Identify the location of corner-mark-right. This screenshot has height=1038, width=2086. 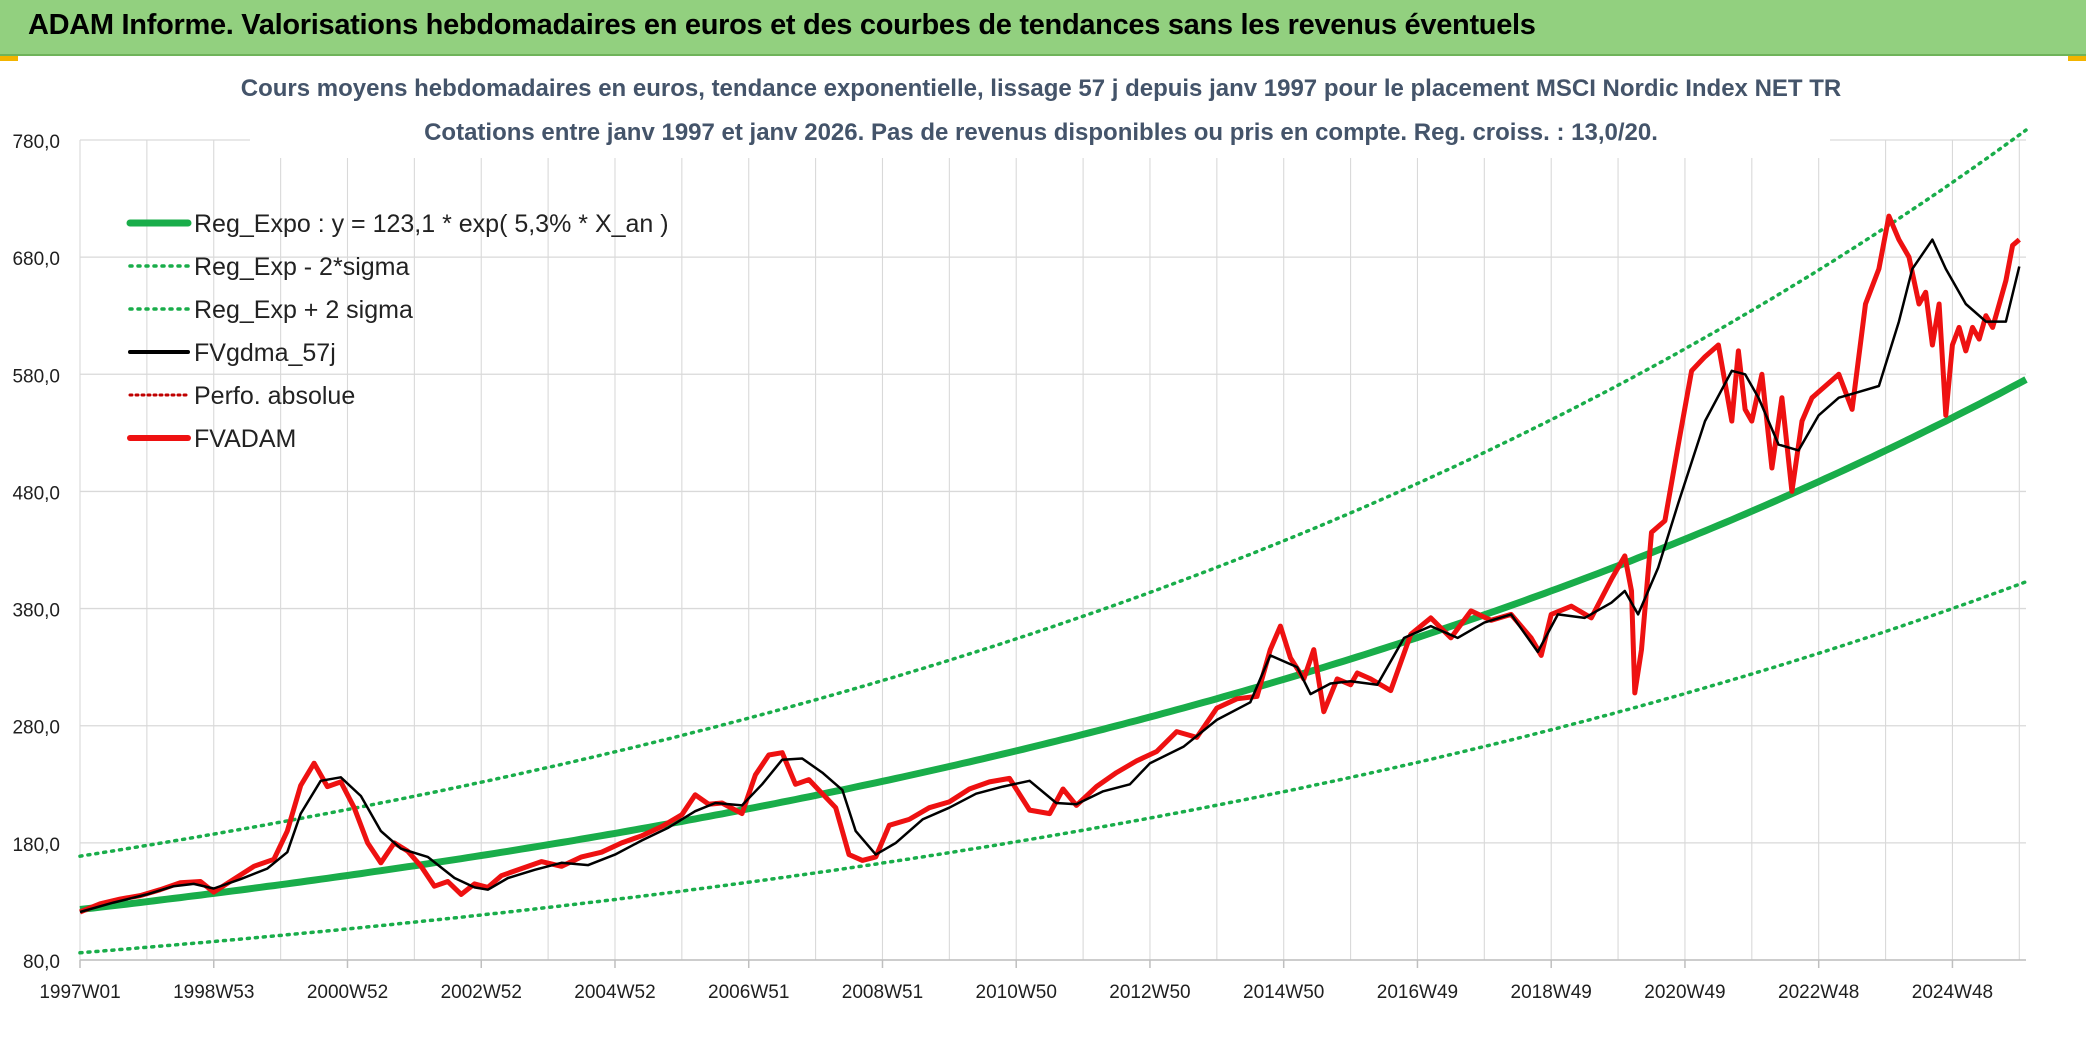
(2077, 58).